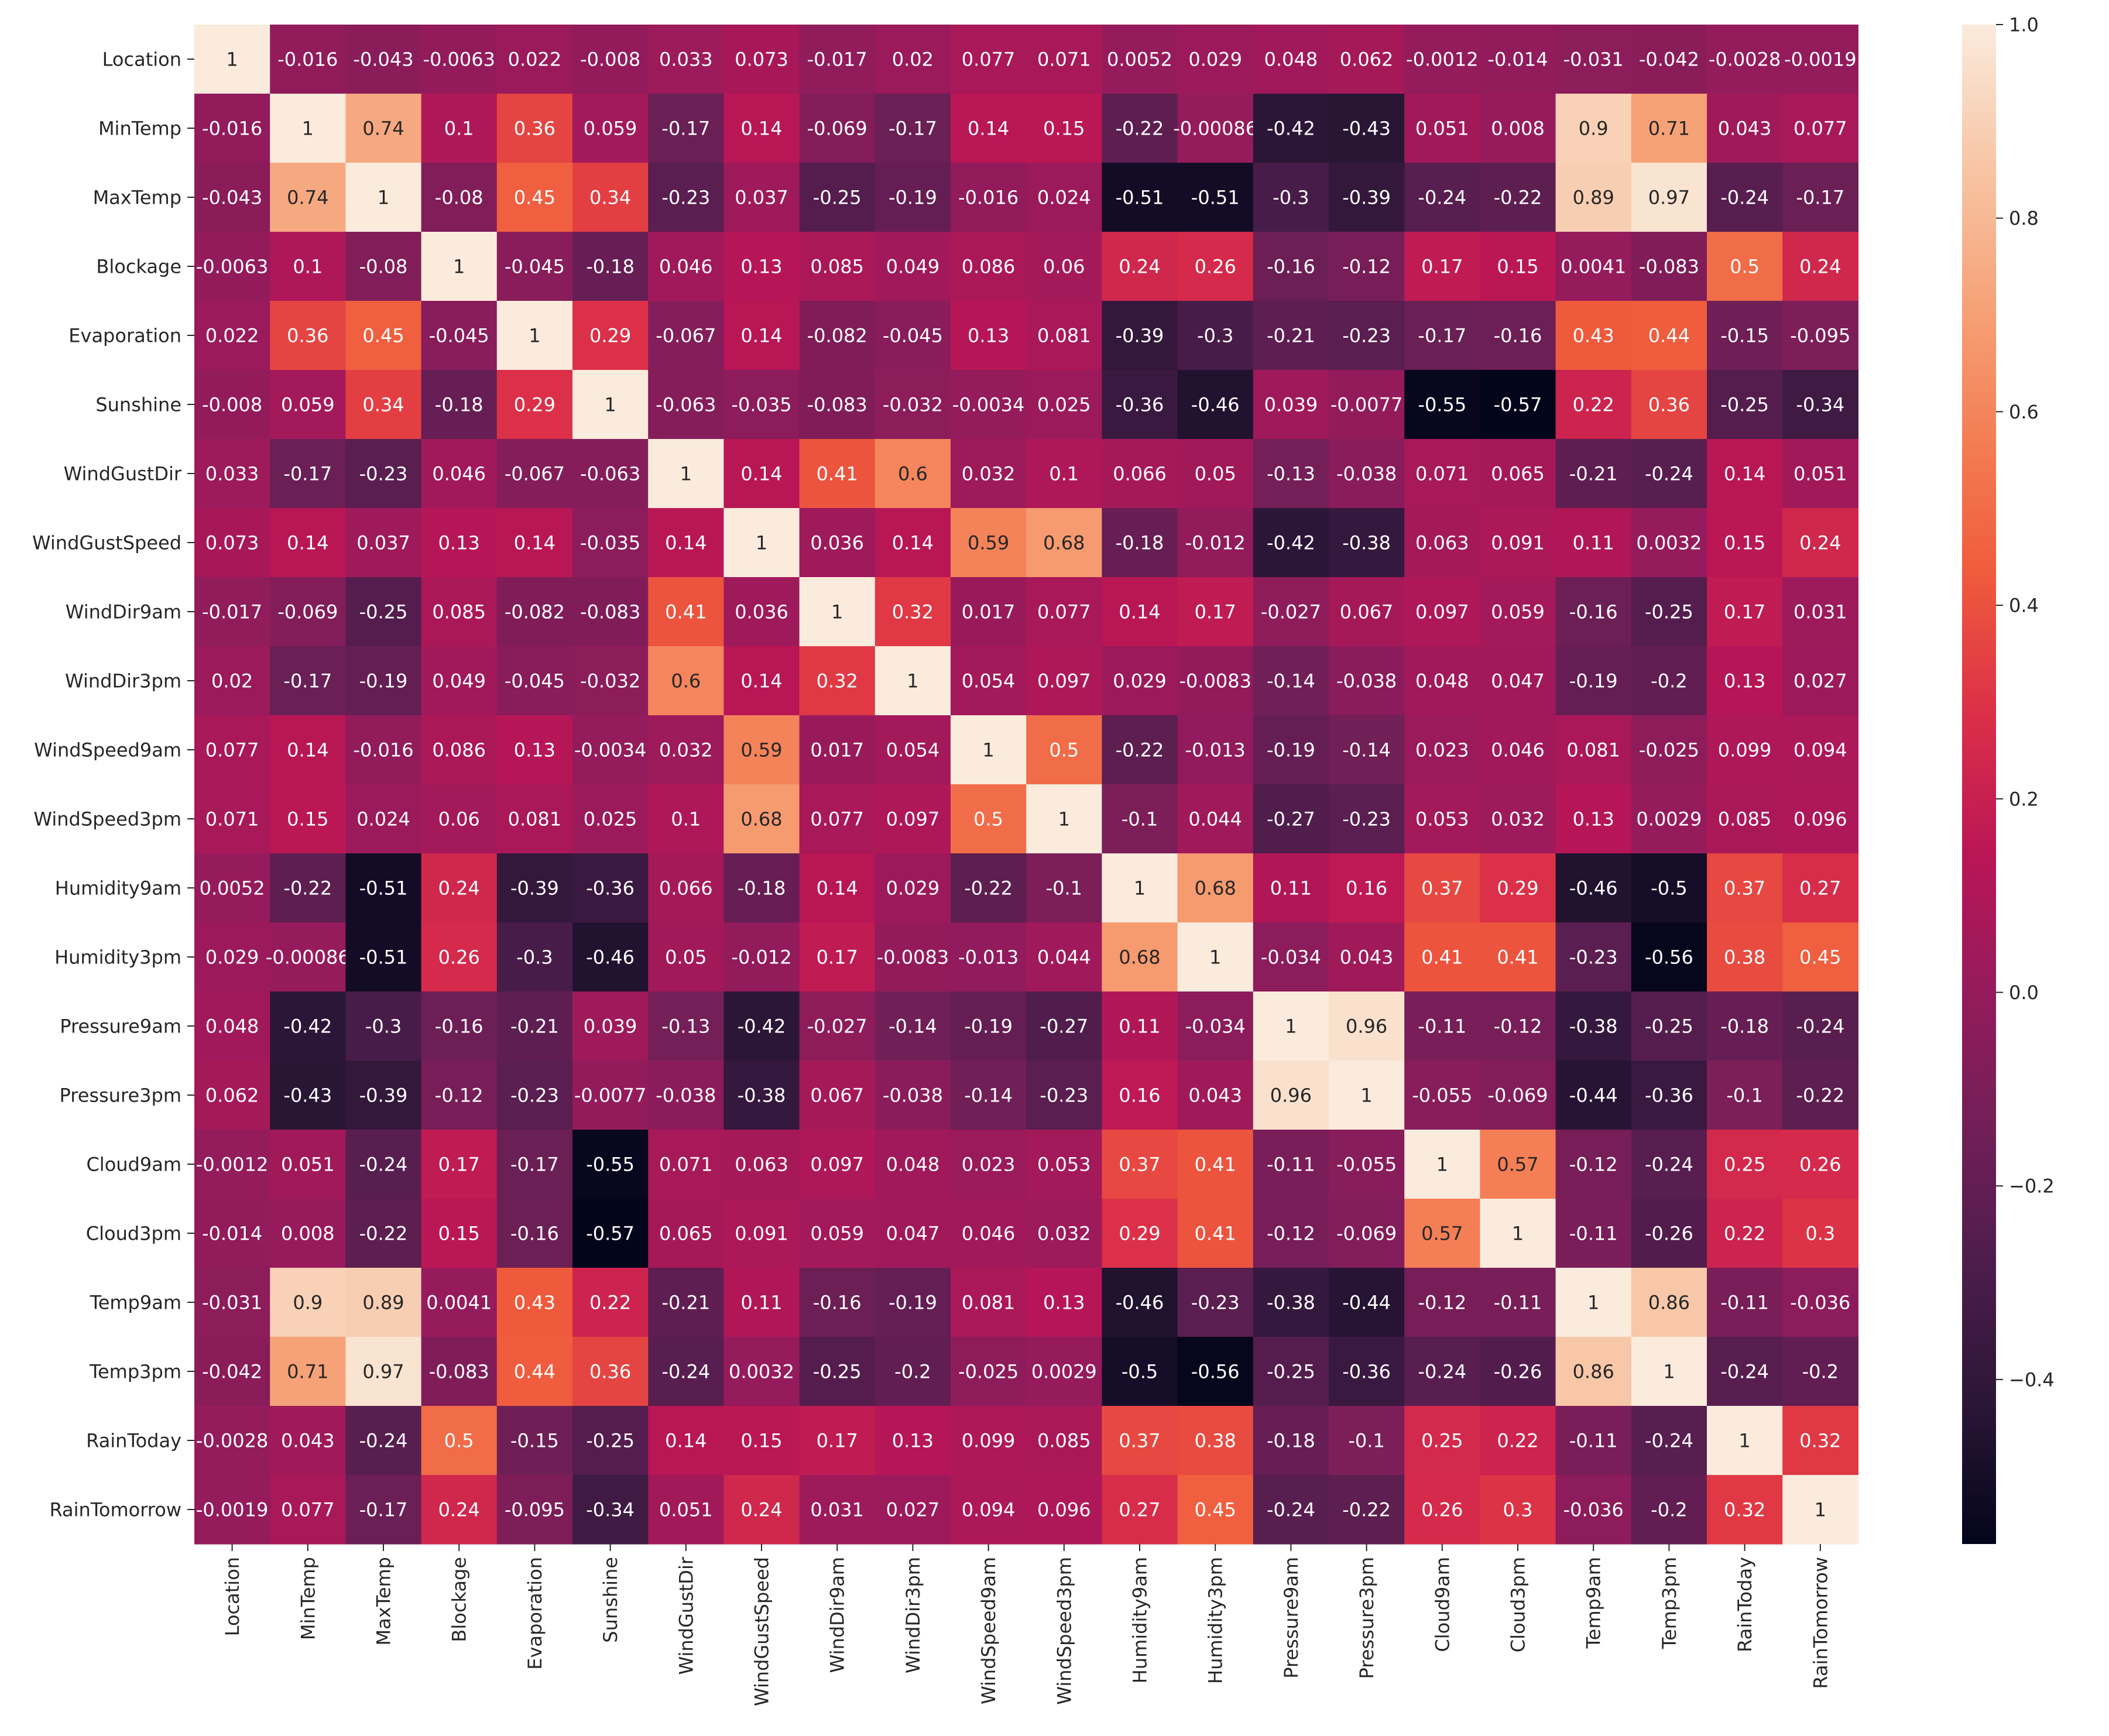  What do you see at coordinates (989, 198) in the screenshot?
I see `cell-value-label: -0.016` at bounding box center [989, 198].